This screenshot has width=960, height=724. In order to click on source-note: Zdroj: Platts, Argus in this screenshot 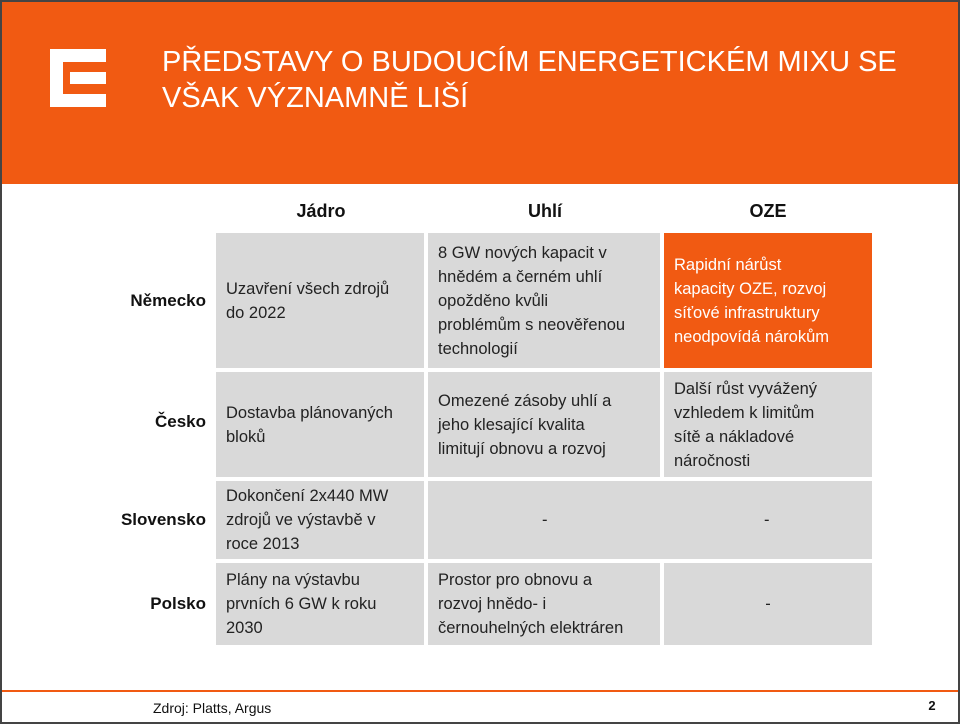, I will do `click(212, 708)`.